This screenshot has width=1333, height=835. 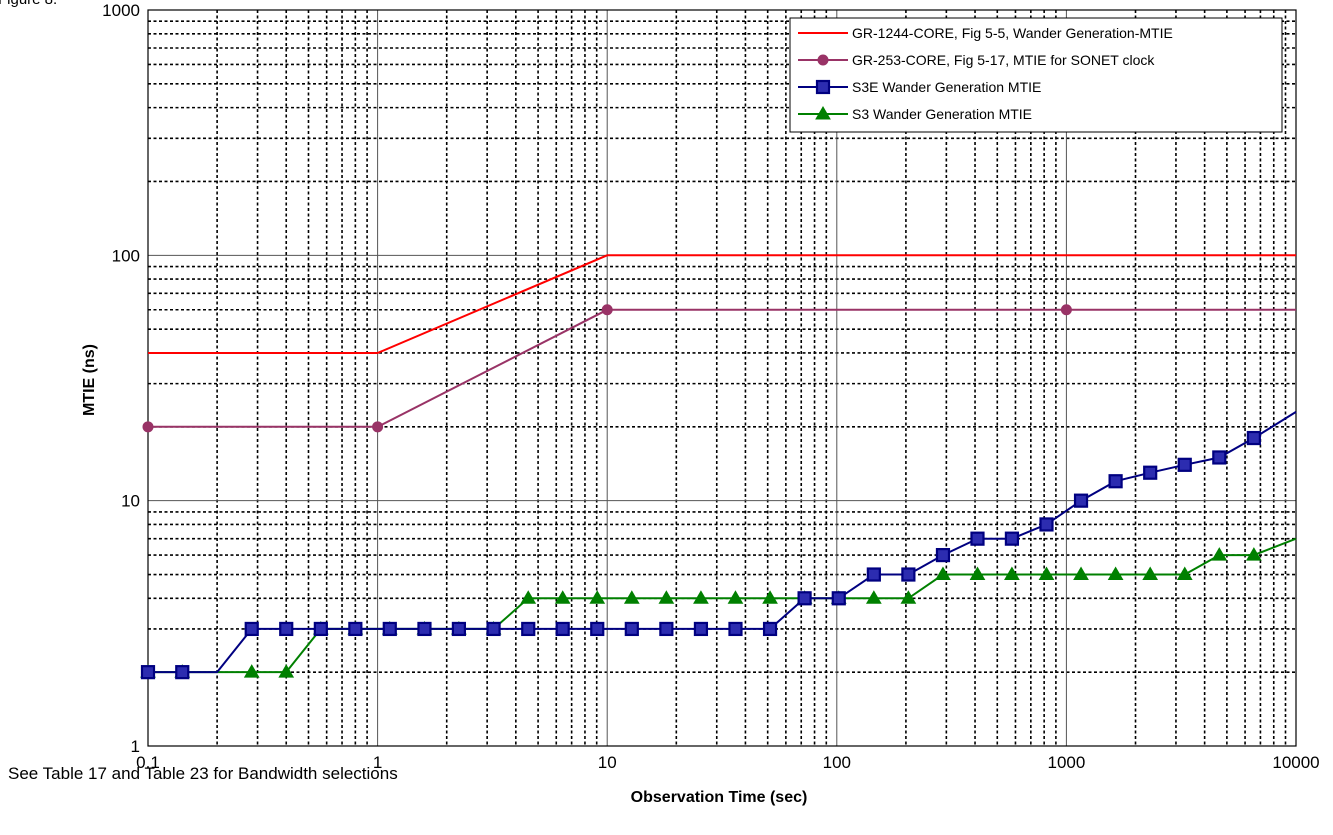 I want to click on x-tick-label: 1, so click(x=377, y=762).